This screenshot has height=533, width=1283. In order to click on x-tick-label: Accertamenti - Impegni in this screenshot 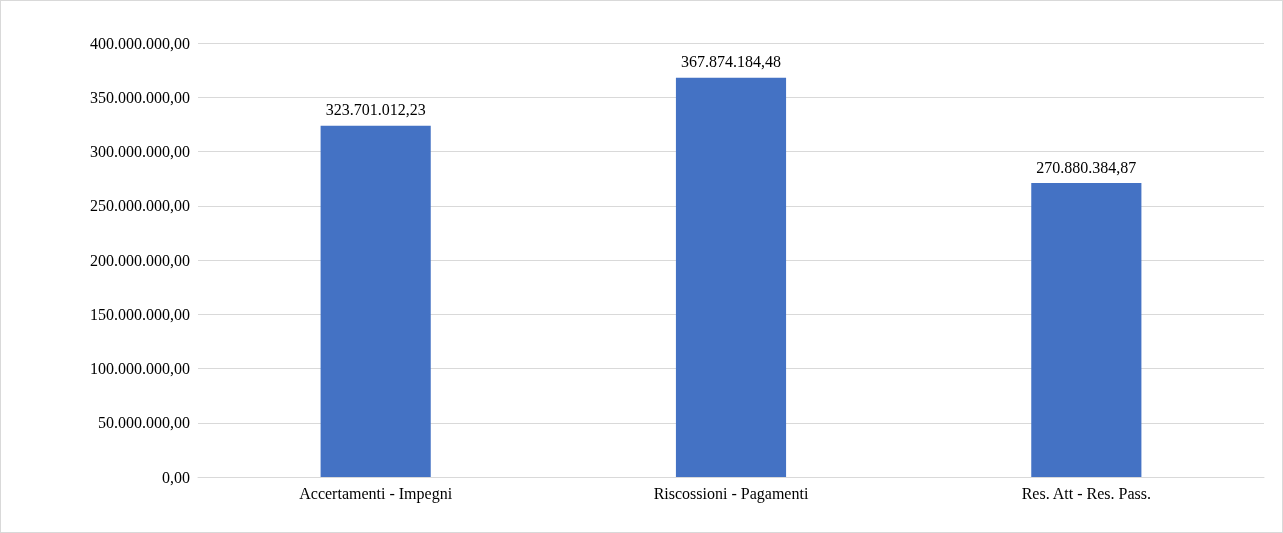, I will do `click(376, 493)`.